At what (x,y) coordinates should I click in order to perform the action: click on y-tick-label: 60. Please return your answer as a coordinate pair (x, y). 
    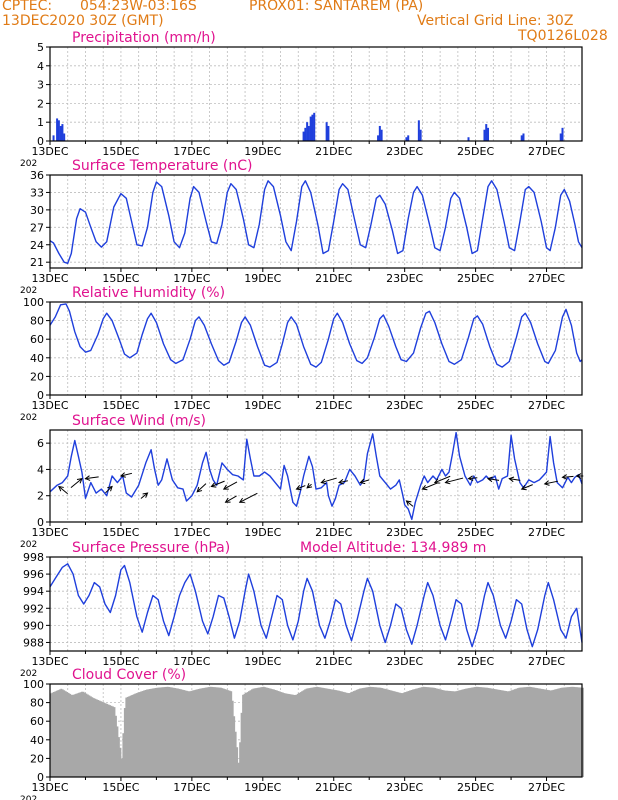
    Looking at the image, I should click on (37, 721).